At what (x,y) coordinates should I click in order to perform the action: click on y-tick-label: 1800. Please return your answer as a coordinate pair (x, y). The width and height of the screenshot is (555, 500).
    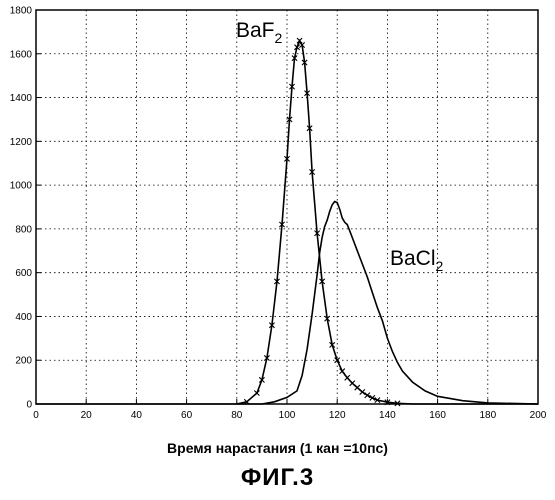
    Looking at the image, I should click on (21, 11).